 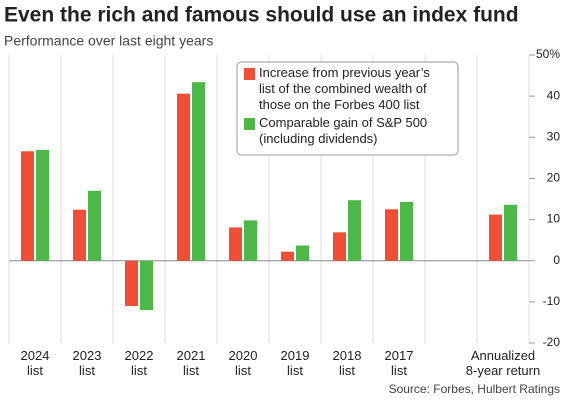 What do you see at coordinates (295, 363) in the screenshot?
I see `x-tick-label: 2019 list` at bounding box center [295, 363].